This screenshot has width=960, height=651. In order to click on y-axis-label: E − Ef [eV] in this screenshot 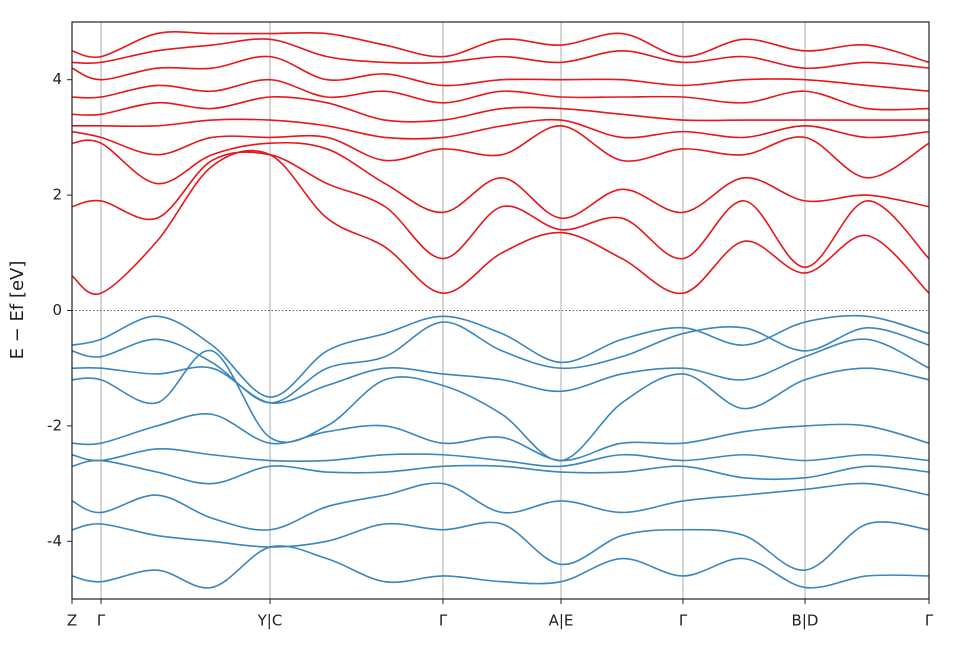, I will do `click(17, 310)`.